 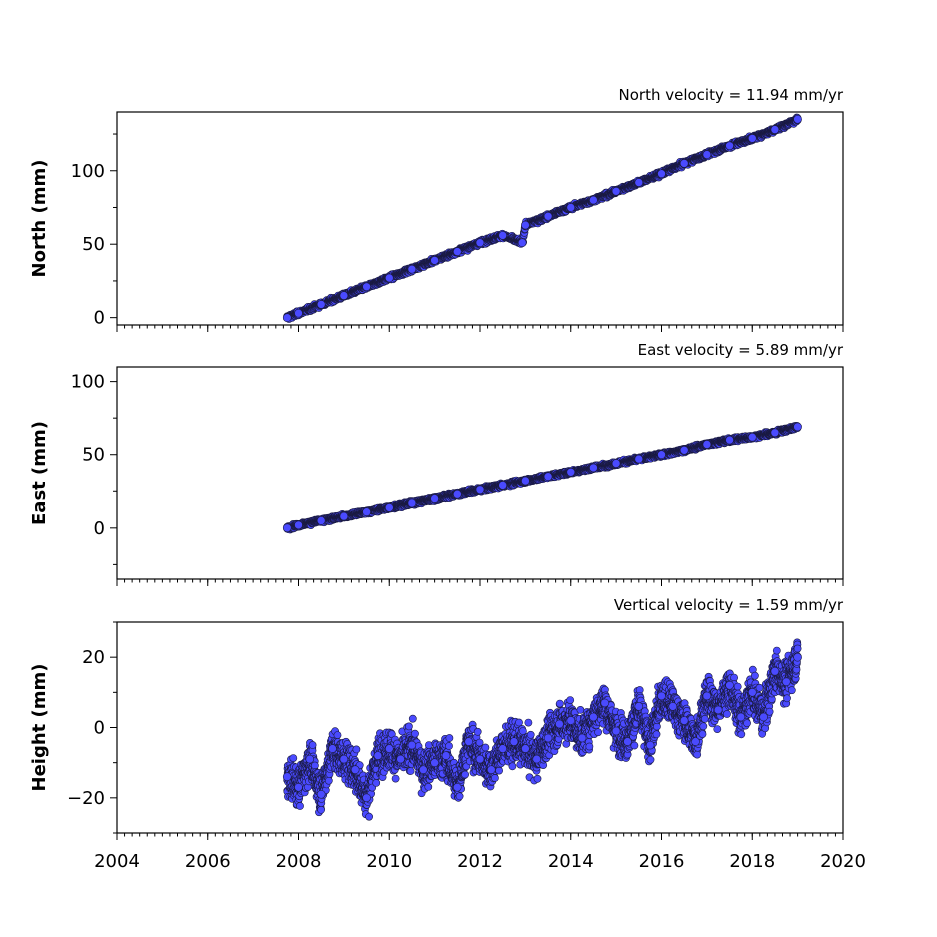 What do you see at coordinates (93, 244) in the screenshot?
I see `y-tick-label: 50` at bounding box center [93, 244].